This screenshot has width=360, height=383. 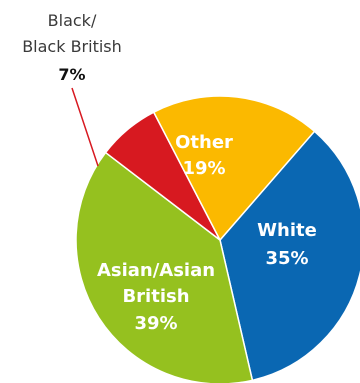 I want to click on slice-label-asian-line1: Asian/Asian, so click(x=156, y=270).